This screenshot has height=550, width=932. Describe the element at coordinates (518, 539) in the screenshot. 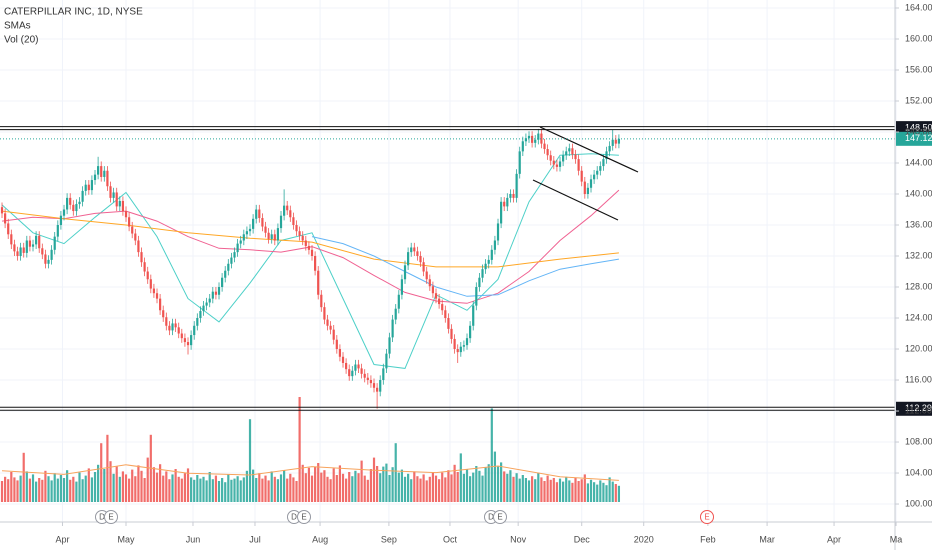

I see `x-tick-label: Nov` at that location.